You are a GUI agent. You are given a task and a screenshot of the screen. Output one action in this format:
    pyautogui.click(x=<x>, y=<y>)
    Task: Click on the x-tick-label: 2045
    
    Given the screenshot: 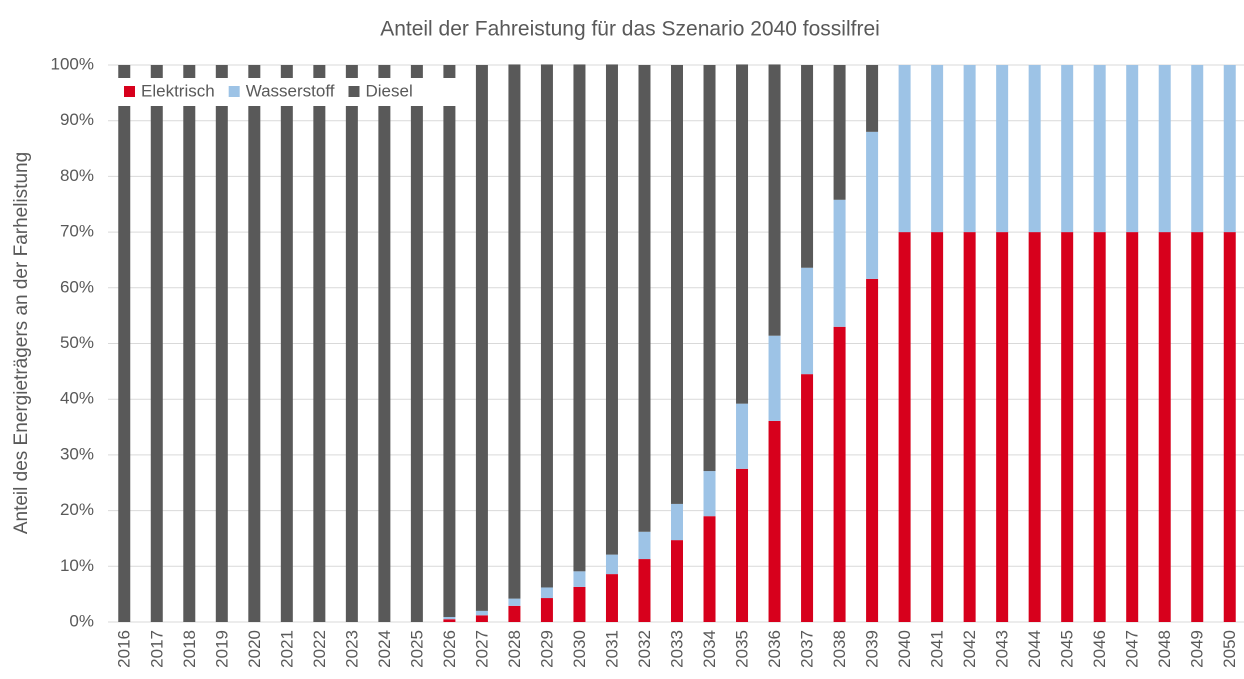 What is the action you would take?
    pyautogui.click(x=1067, y=649)
    